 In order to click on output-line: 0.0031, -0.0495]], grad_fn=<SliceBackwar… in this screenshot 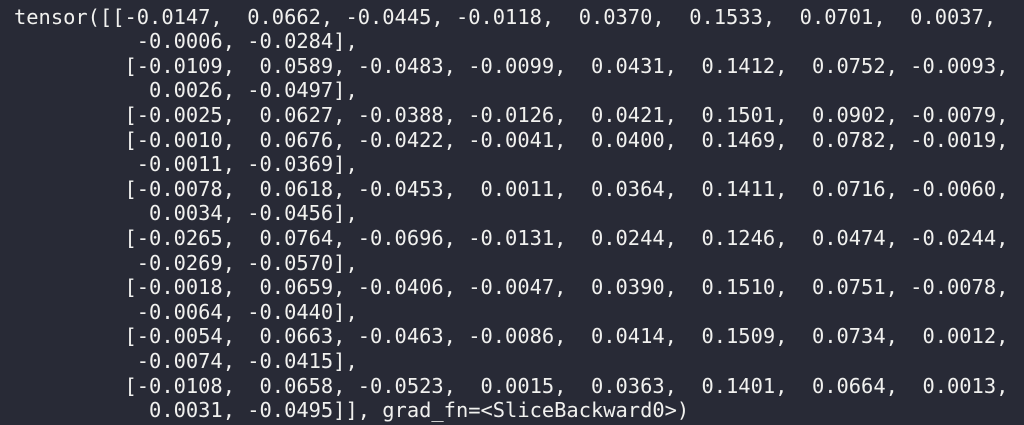, I will do `click(352, 410)`.